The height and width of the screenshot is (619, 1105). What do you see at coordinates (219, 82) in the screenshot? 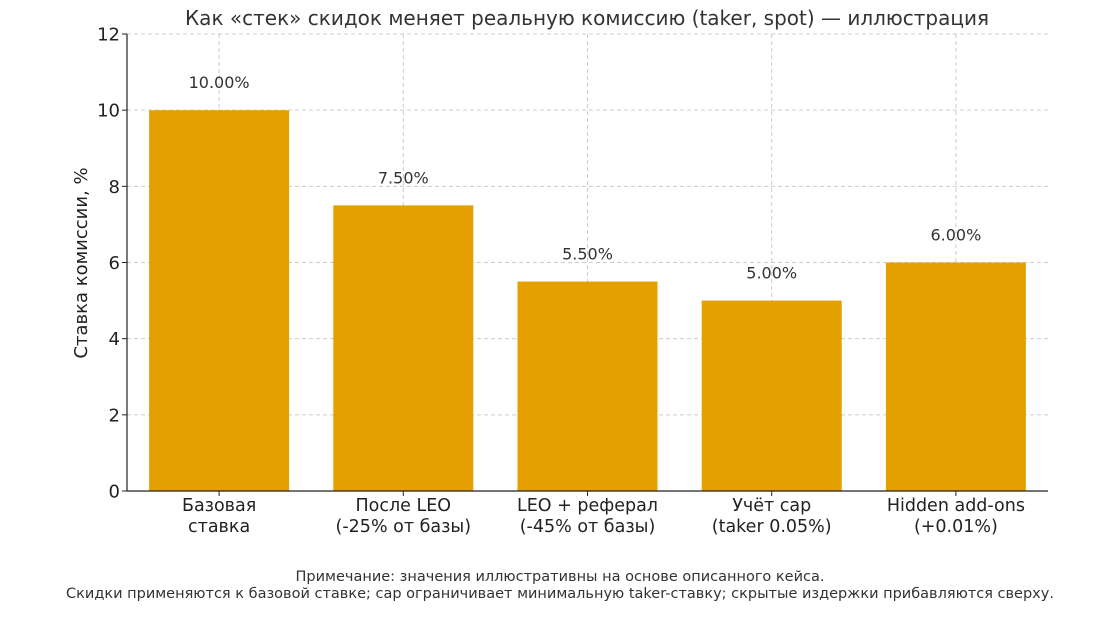
I see `value-label: 10.00%` at bounding box center [219, 82].